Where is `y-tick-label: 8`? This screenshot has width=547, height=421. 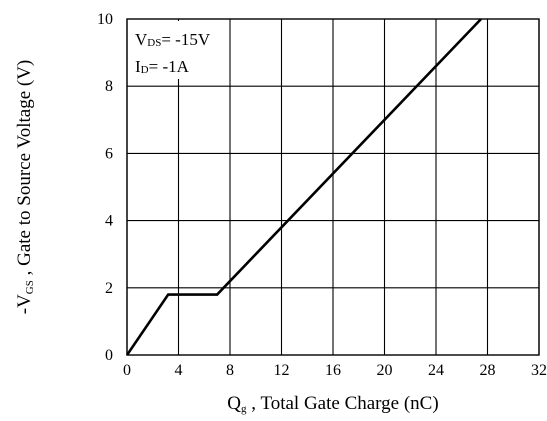
y-tick-label: 8 is located at coordinates (109, 86).